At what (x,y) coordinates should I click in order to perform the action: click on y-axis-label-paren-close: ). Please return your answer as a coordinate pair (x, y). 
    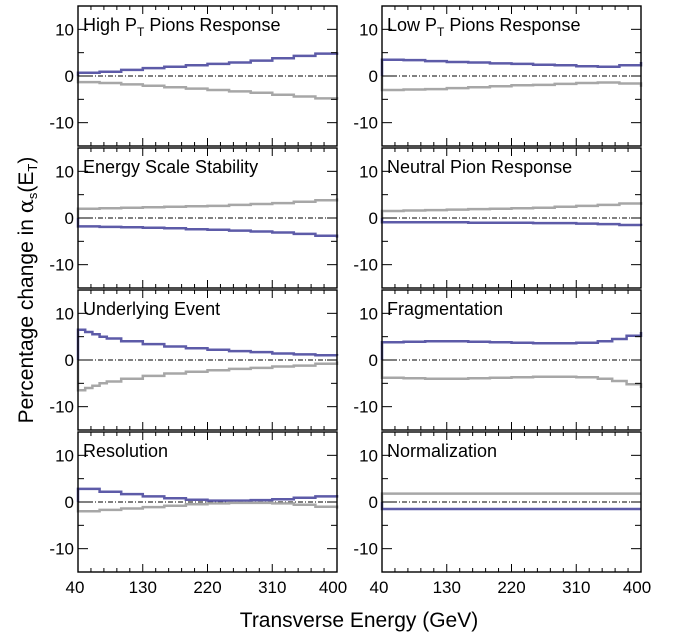
    Looking at the image, I should click on (26, 160).